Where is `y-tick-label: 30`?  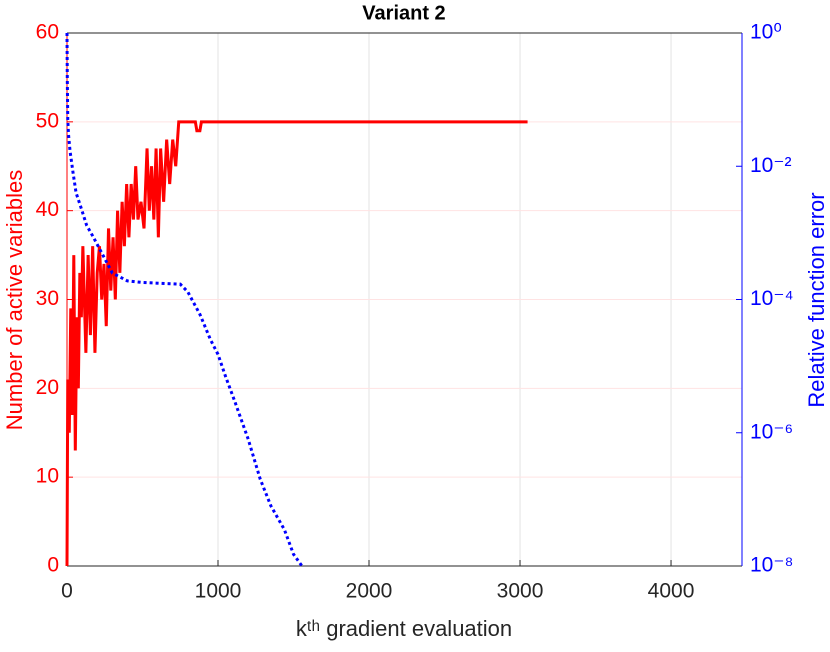
y-tick-label: 30 is located at coordinates (47, 298).